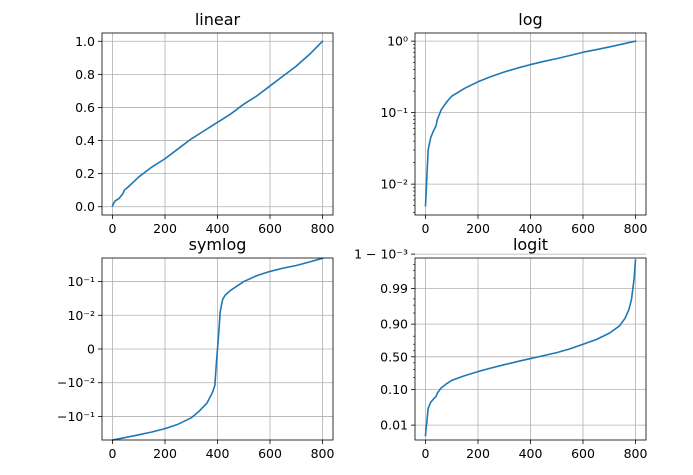 The height and width of the screenshot is (475, 693). I want to click on y-tick-label: −10⁻², so click(76, 382).